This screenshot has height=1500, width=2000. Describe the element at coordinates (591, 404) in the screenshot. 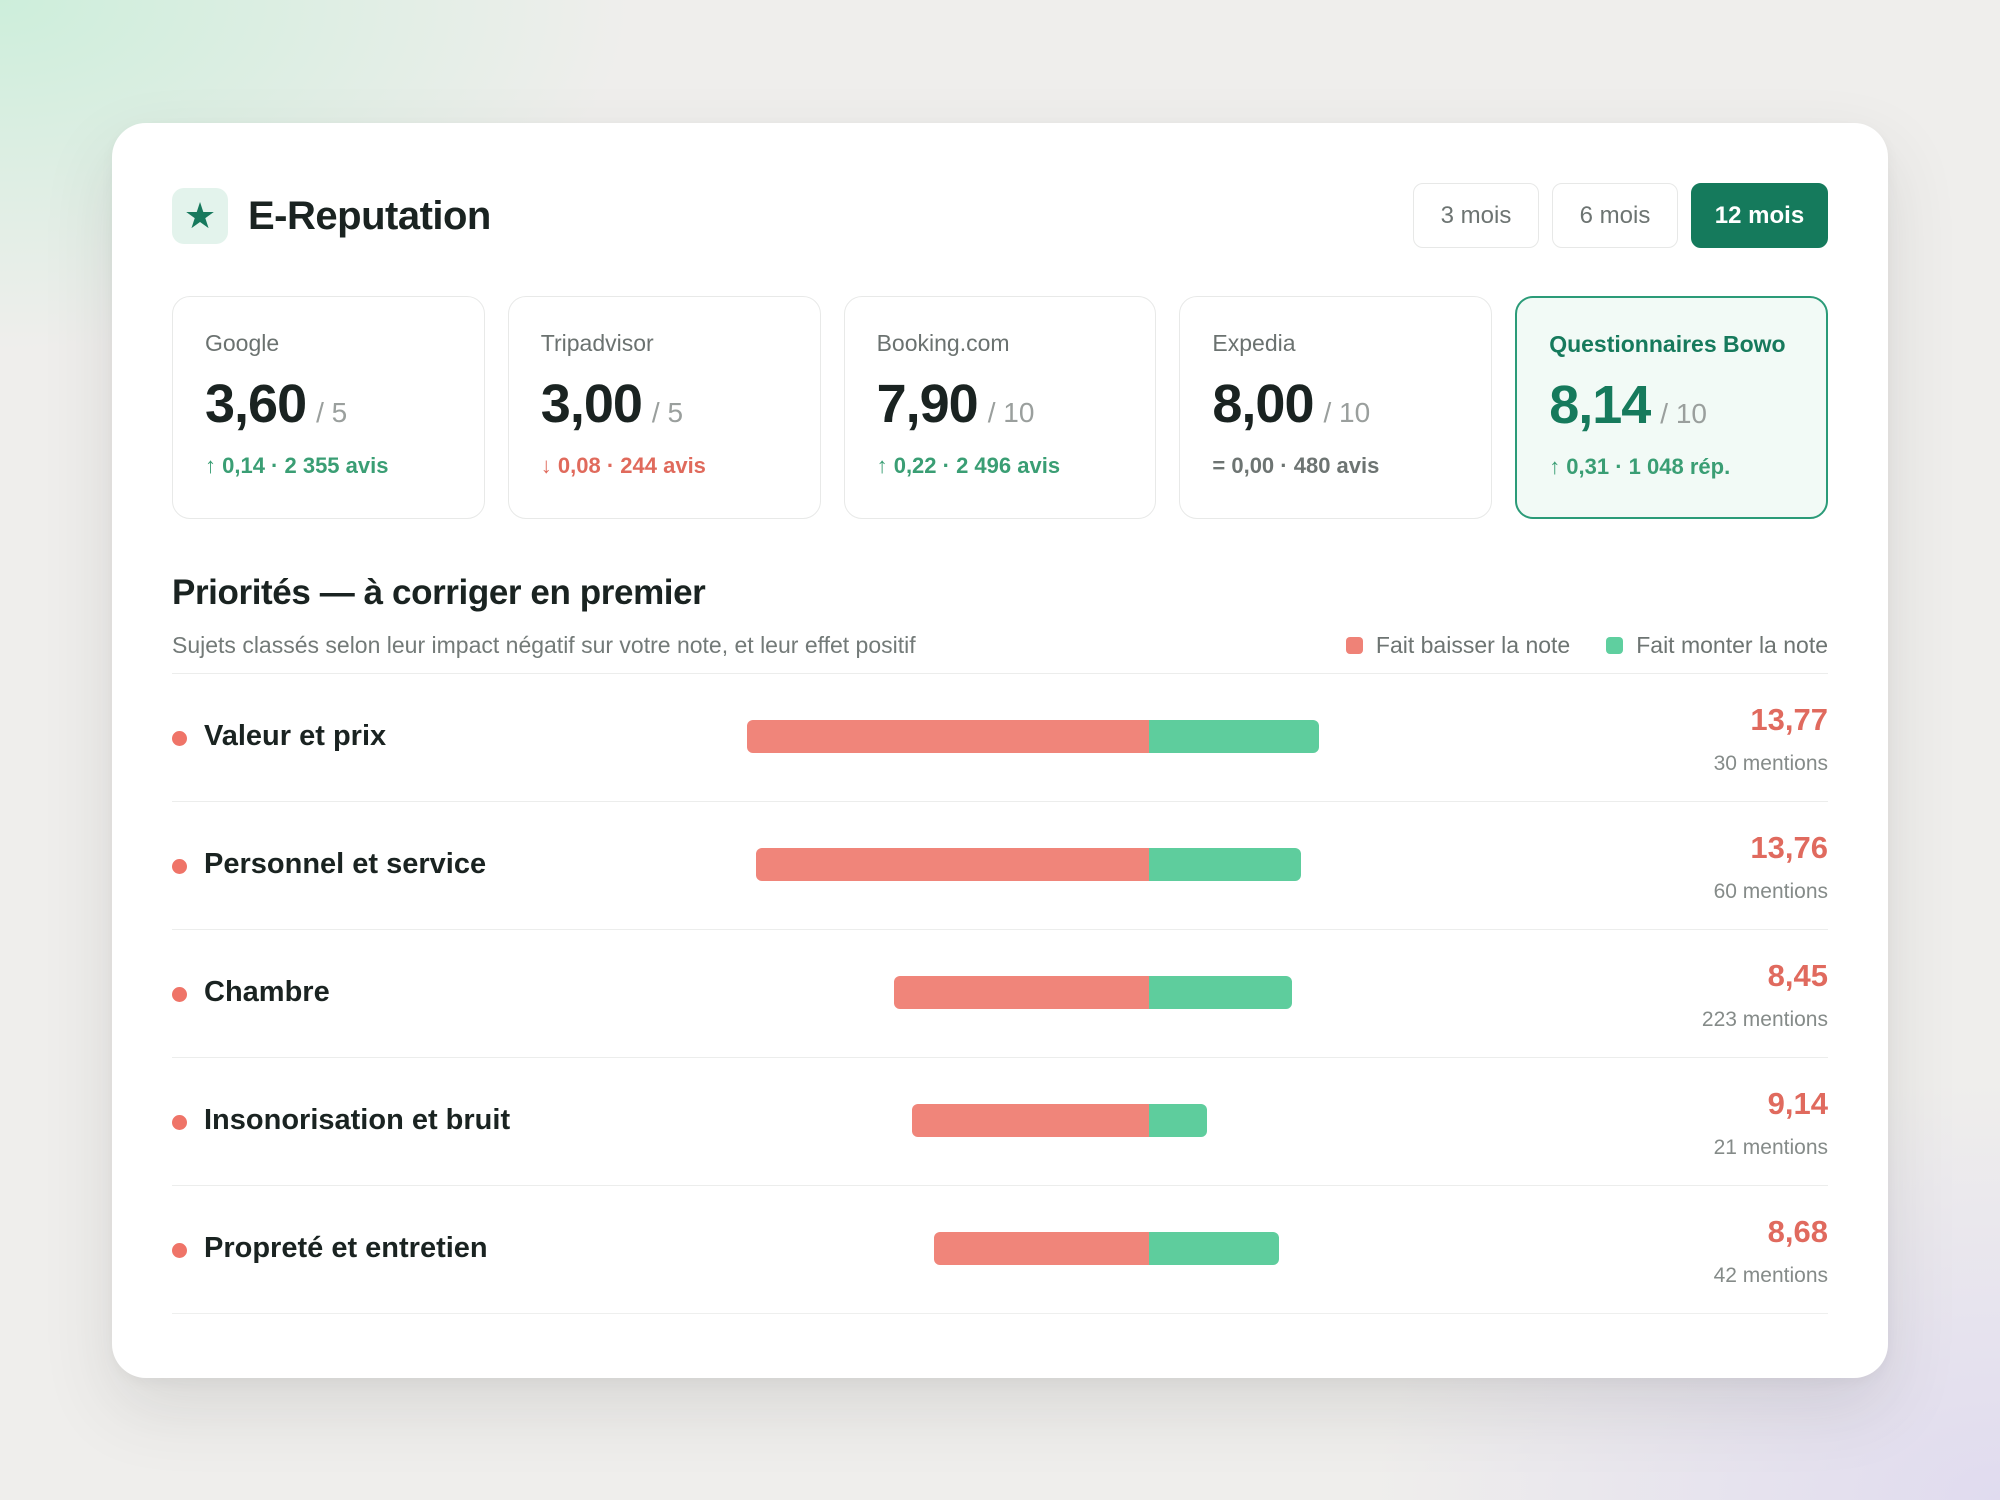

I see `score-value: 3,00` at that location.